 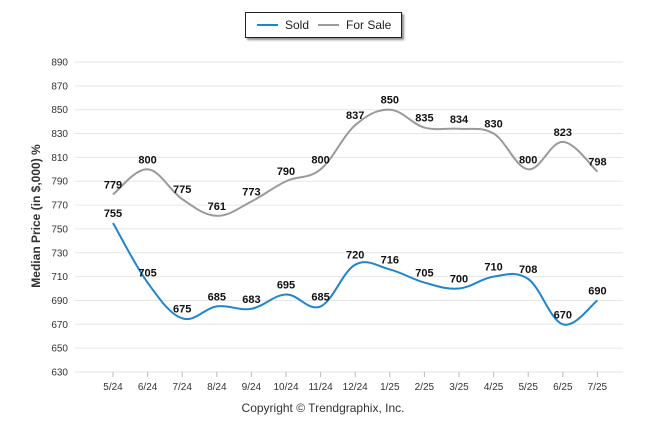 I want to click on x-tick-label: 11/24, so click(x=320, y=387).